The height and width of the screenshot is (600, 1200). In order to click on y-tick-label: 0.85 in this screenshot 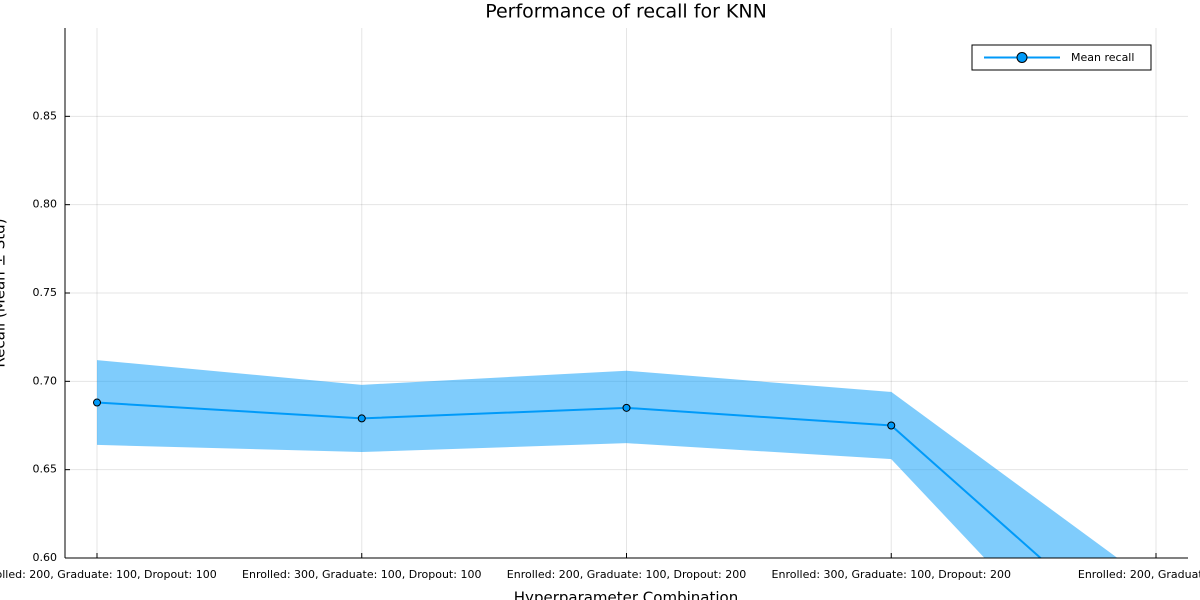, I will do `click(45, 115)`.